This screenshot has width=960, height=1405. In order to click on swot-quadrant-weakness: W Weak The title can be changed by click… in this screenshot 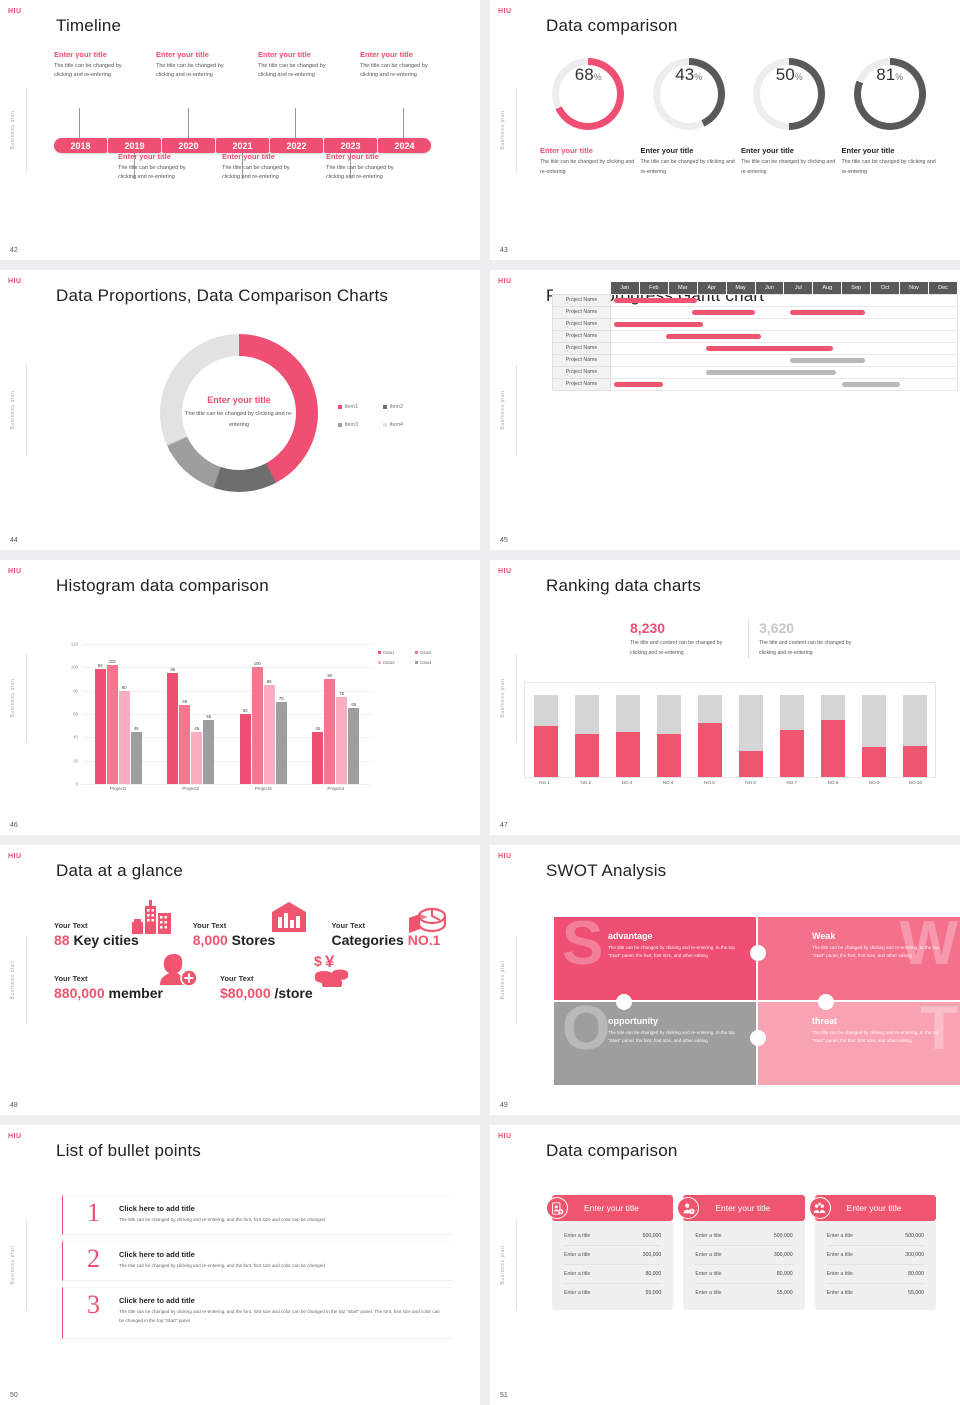, I will do `click(859, 958)`.